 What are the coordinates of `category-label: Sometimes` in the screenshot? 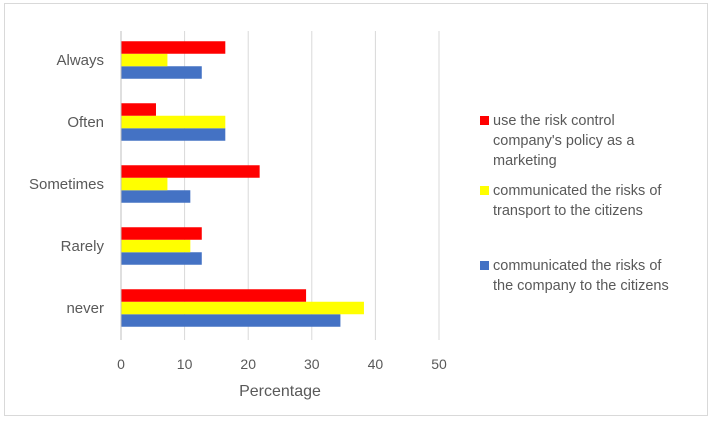 It's located at (66, 184).